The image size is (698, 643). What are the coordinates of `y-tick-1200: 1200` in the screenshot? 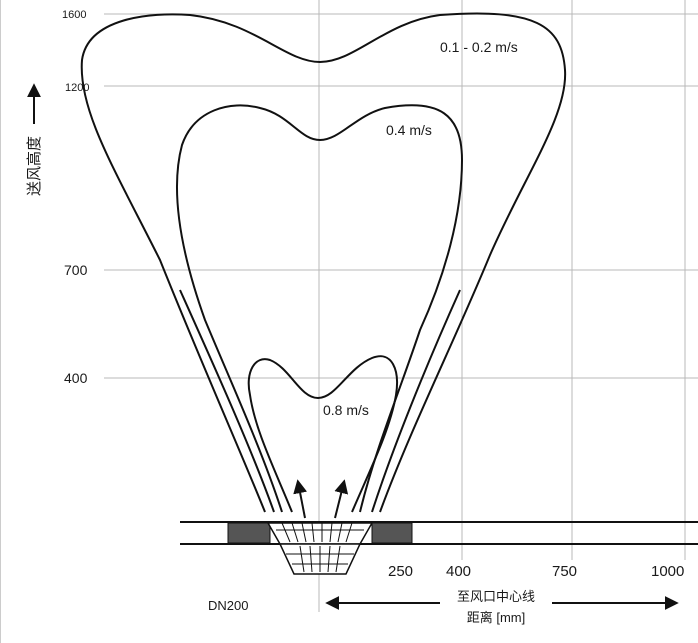 It's located at (77, 88).